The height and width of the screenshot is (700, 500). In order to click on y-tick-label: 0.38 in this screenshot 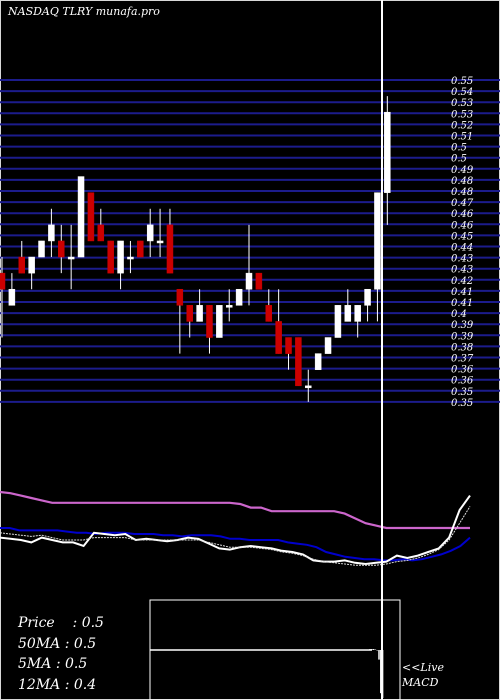, I will do `click(462, 347)`.